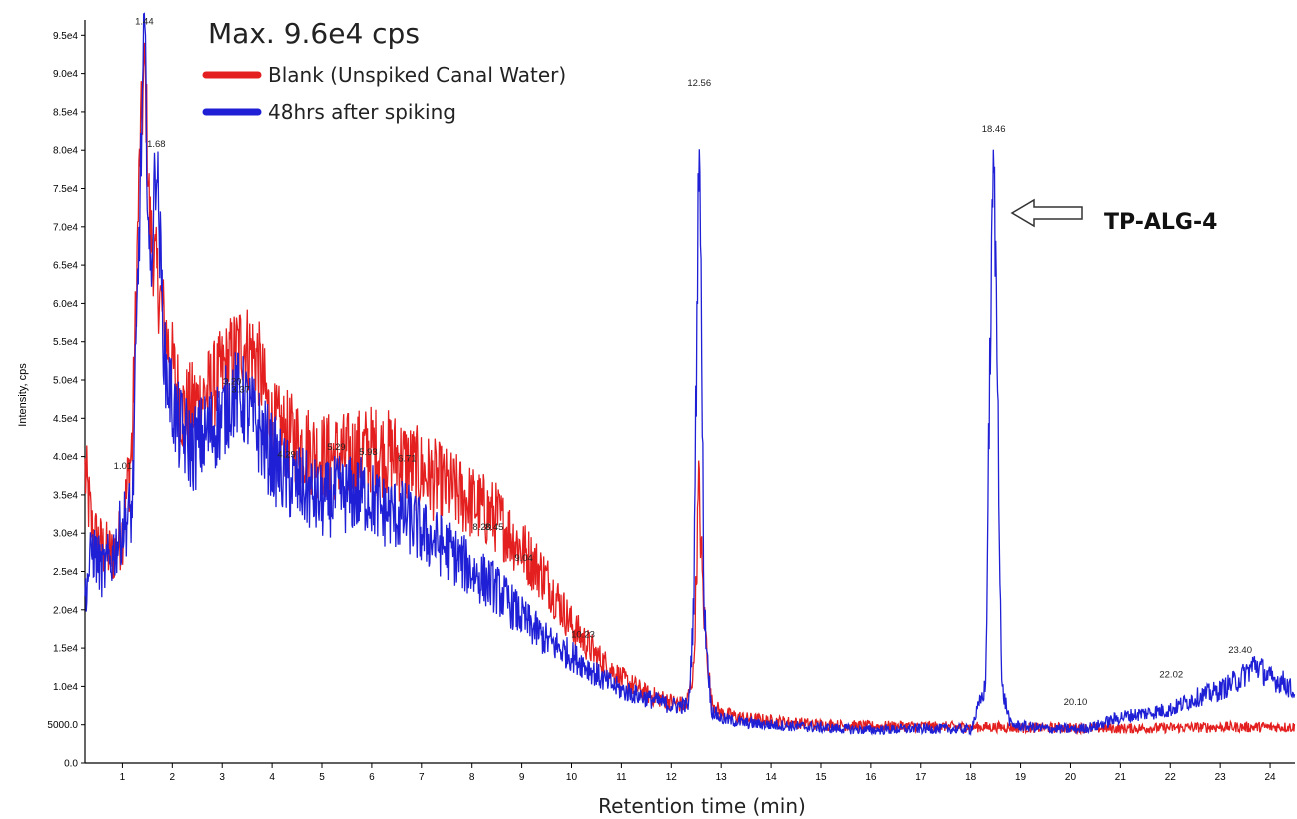 This screenshot has width=1297, height=819. What do you see at coordinates (1171, 777) in the screenshot?
I see `x-tick-label: 22` at bounding box center [1171, 777].